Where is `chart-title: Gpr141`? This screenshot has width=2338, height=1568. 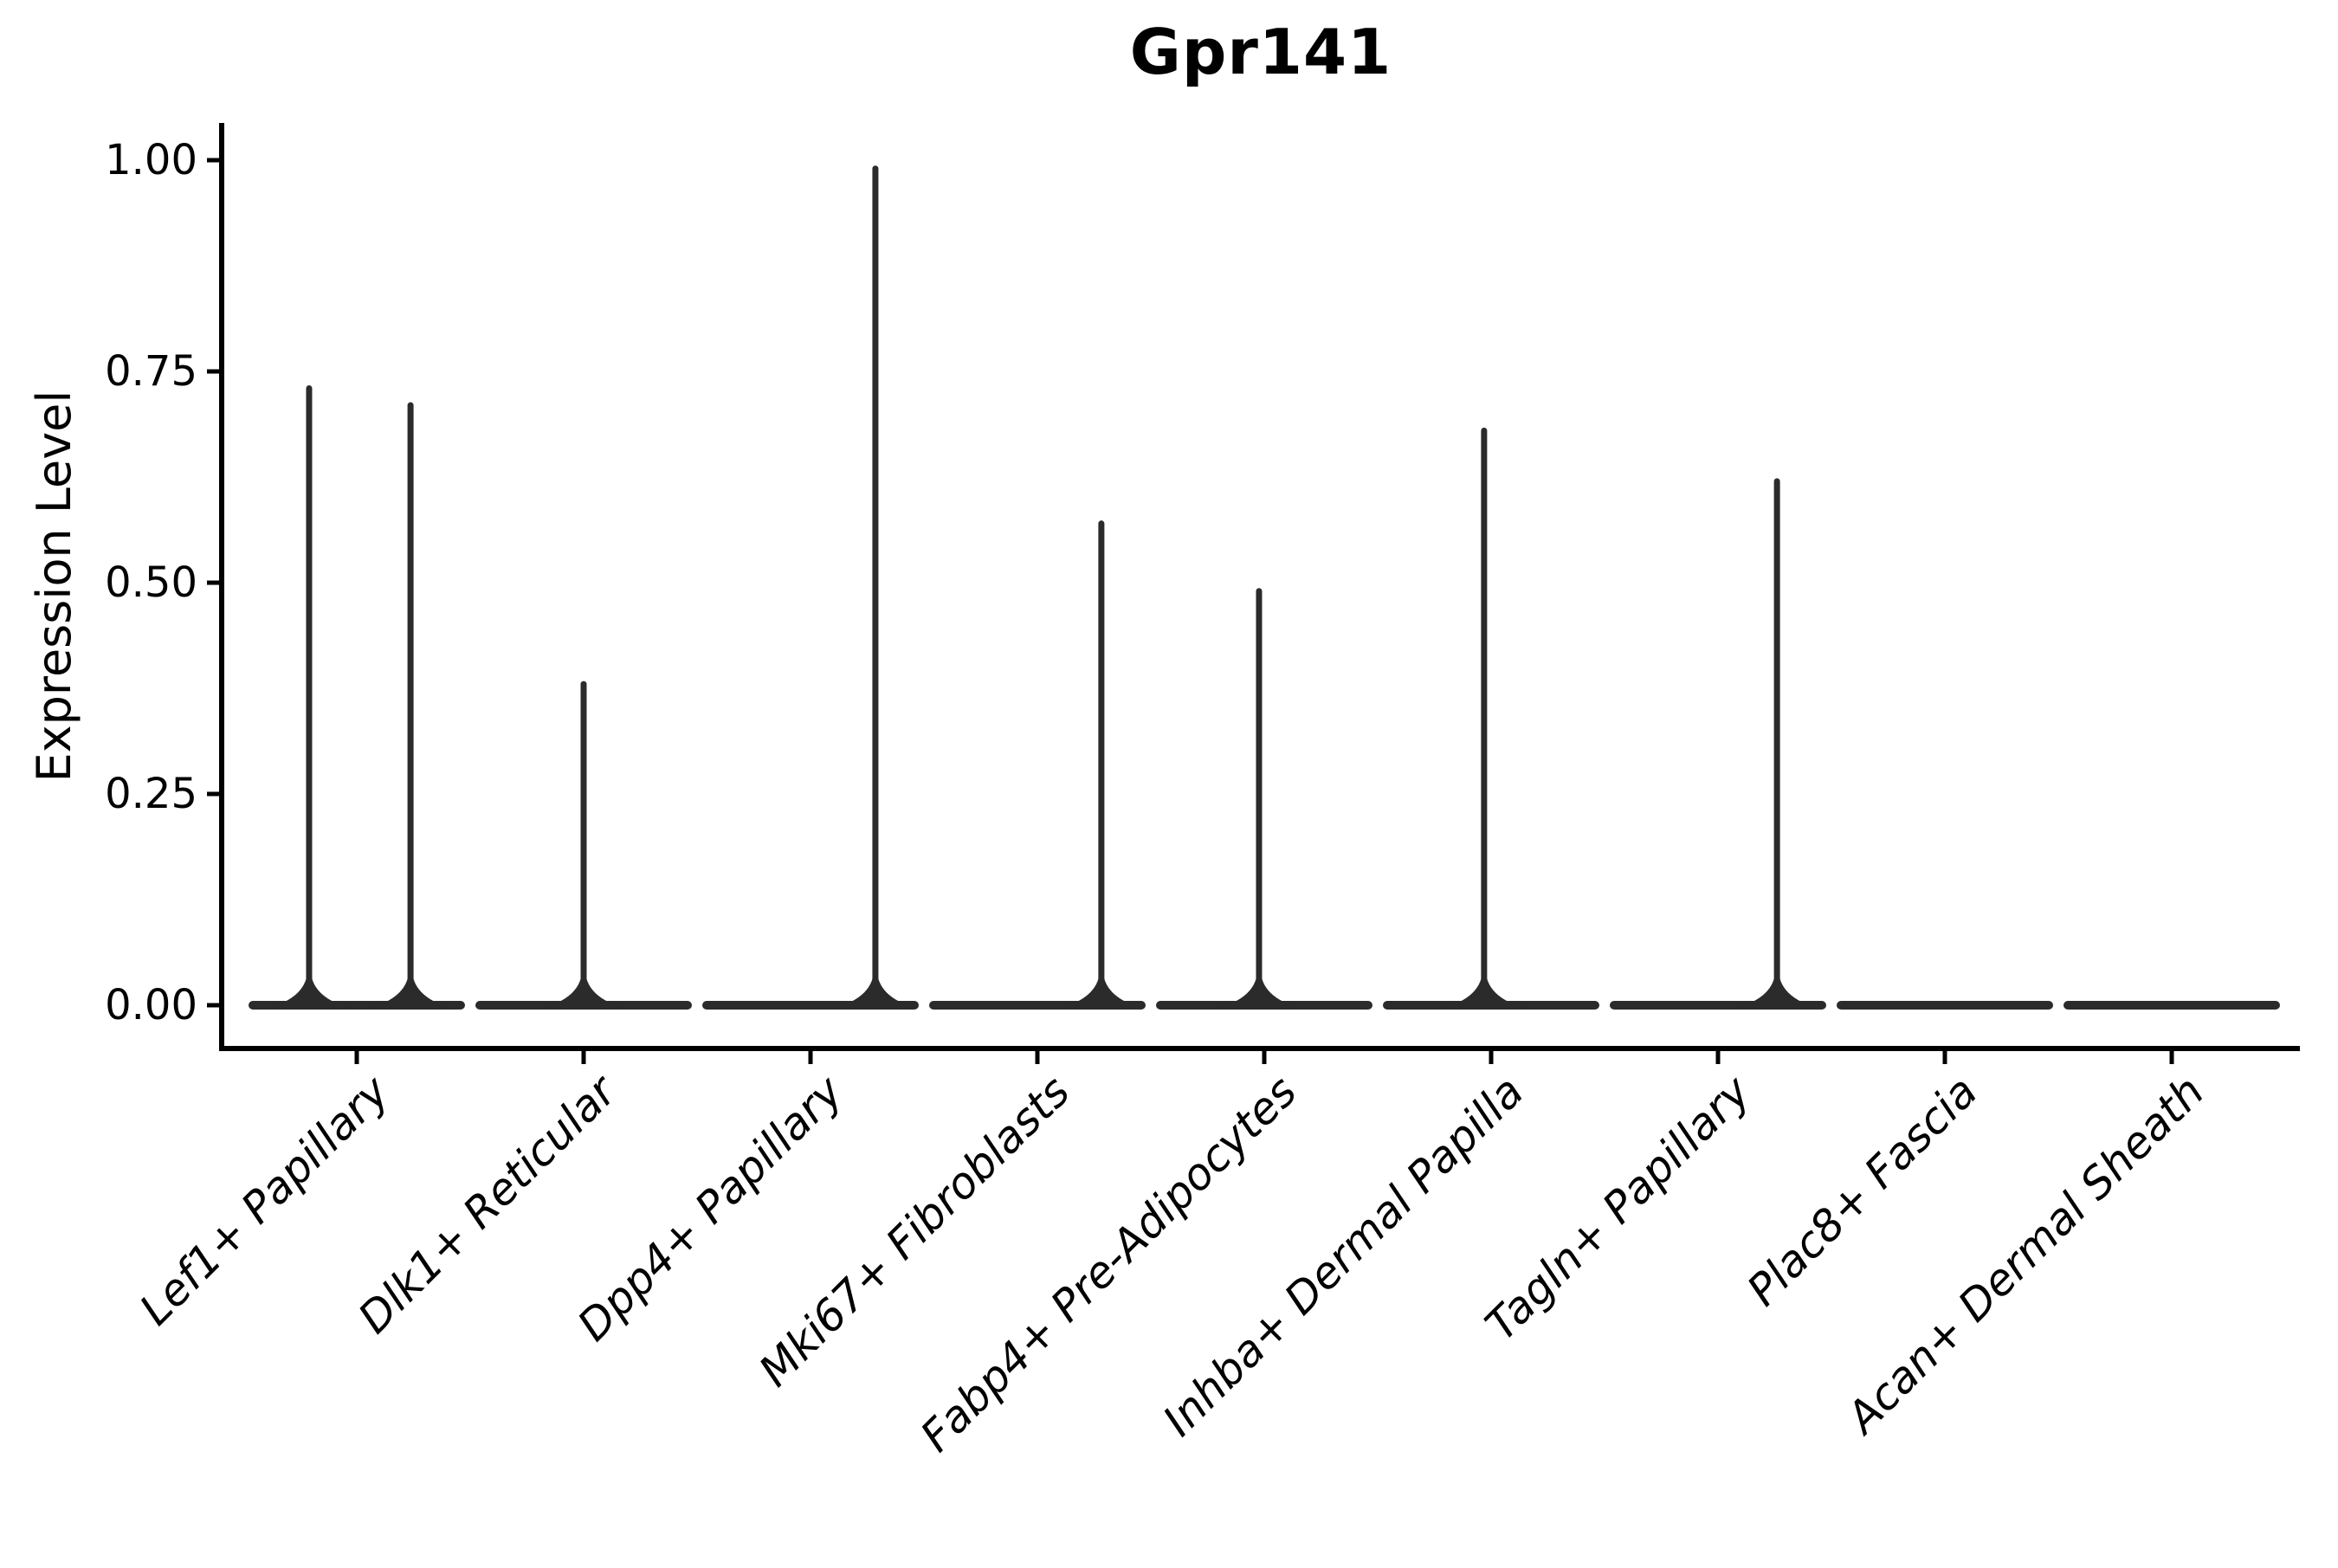 chart-title: Gpr141 is located at coordinates (1260, 52).